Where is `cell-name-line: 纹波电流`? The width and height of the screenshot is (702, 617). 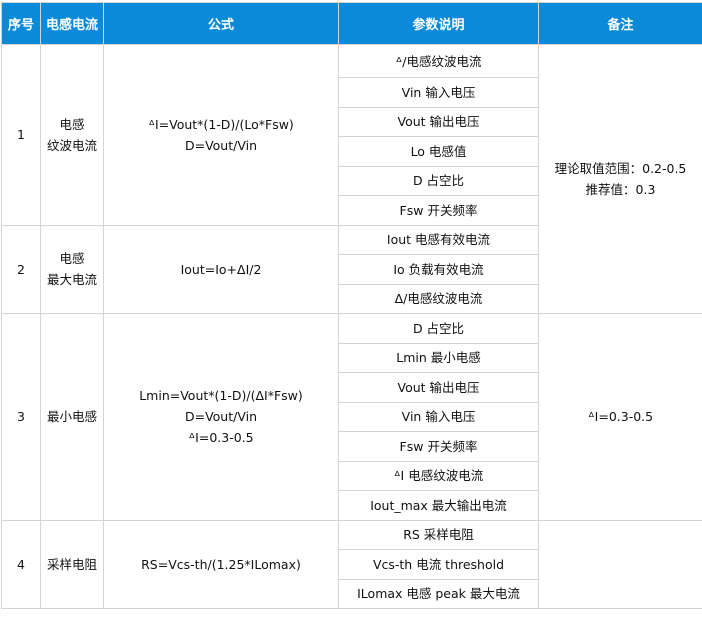
cell-name-line: 纹波电流 is located at coordinates (72, 145).